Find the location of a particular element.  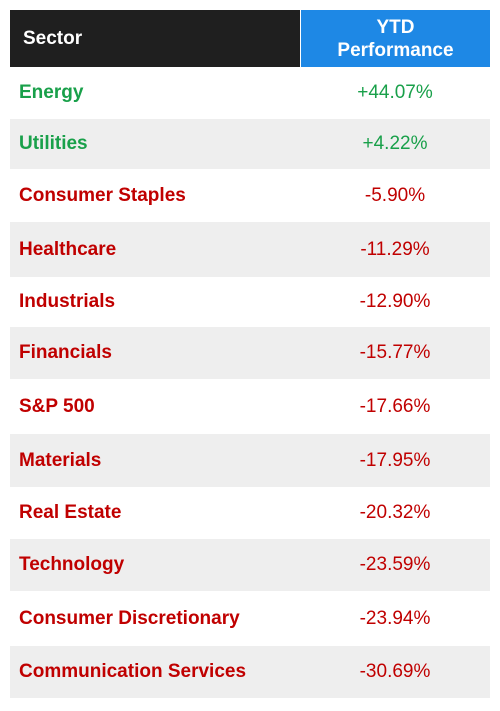

table-row: Industrials -12.90% is located at coordinates (250, 302).